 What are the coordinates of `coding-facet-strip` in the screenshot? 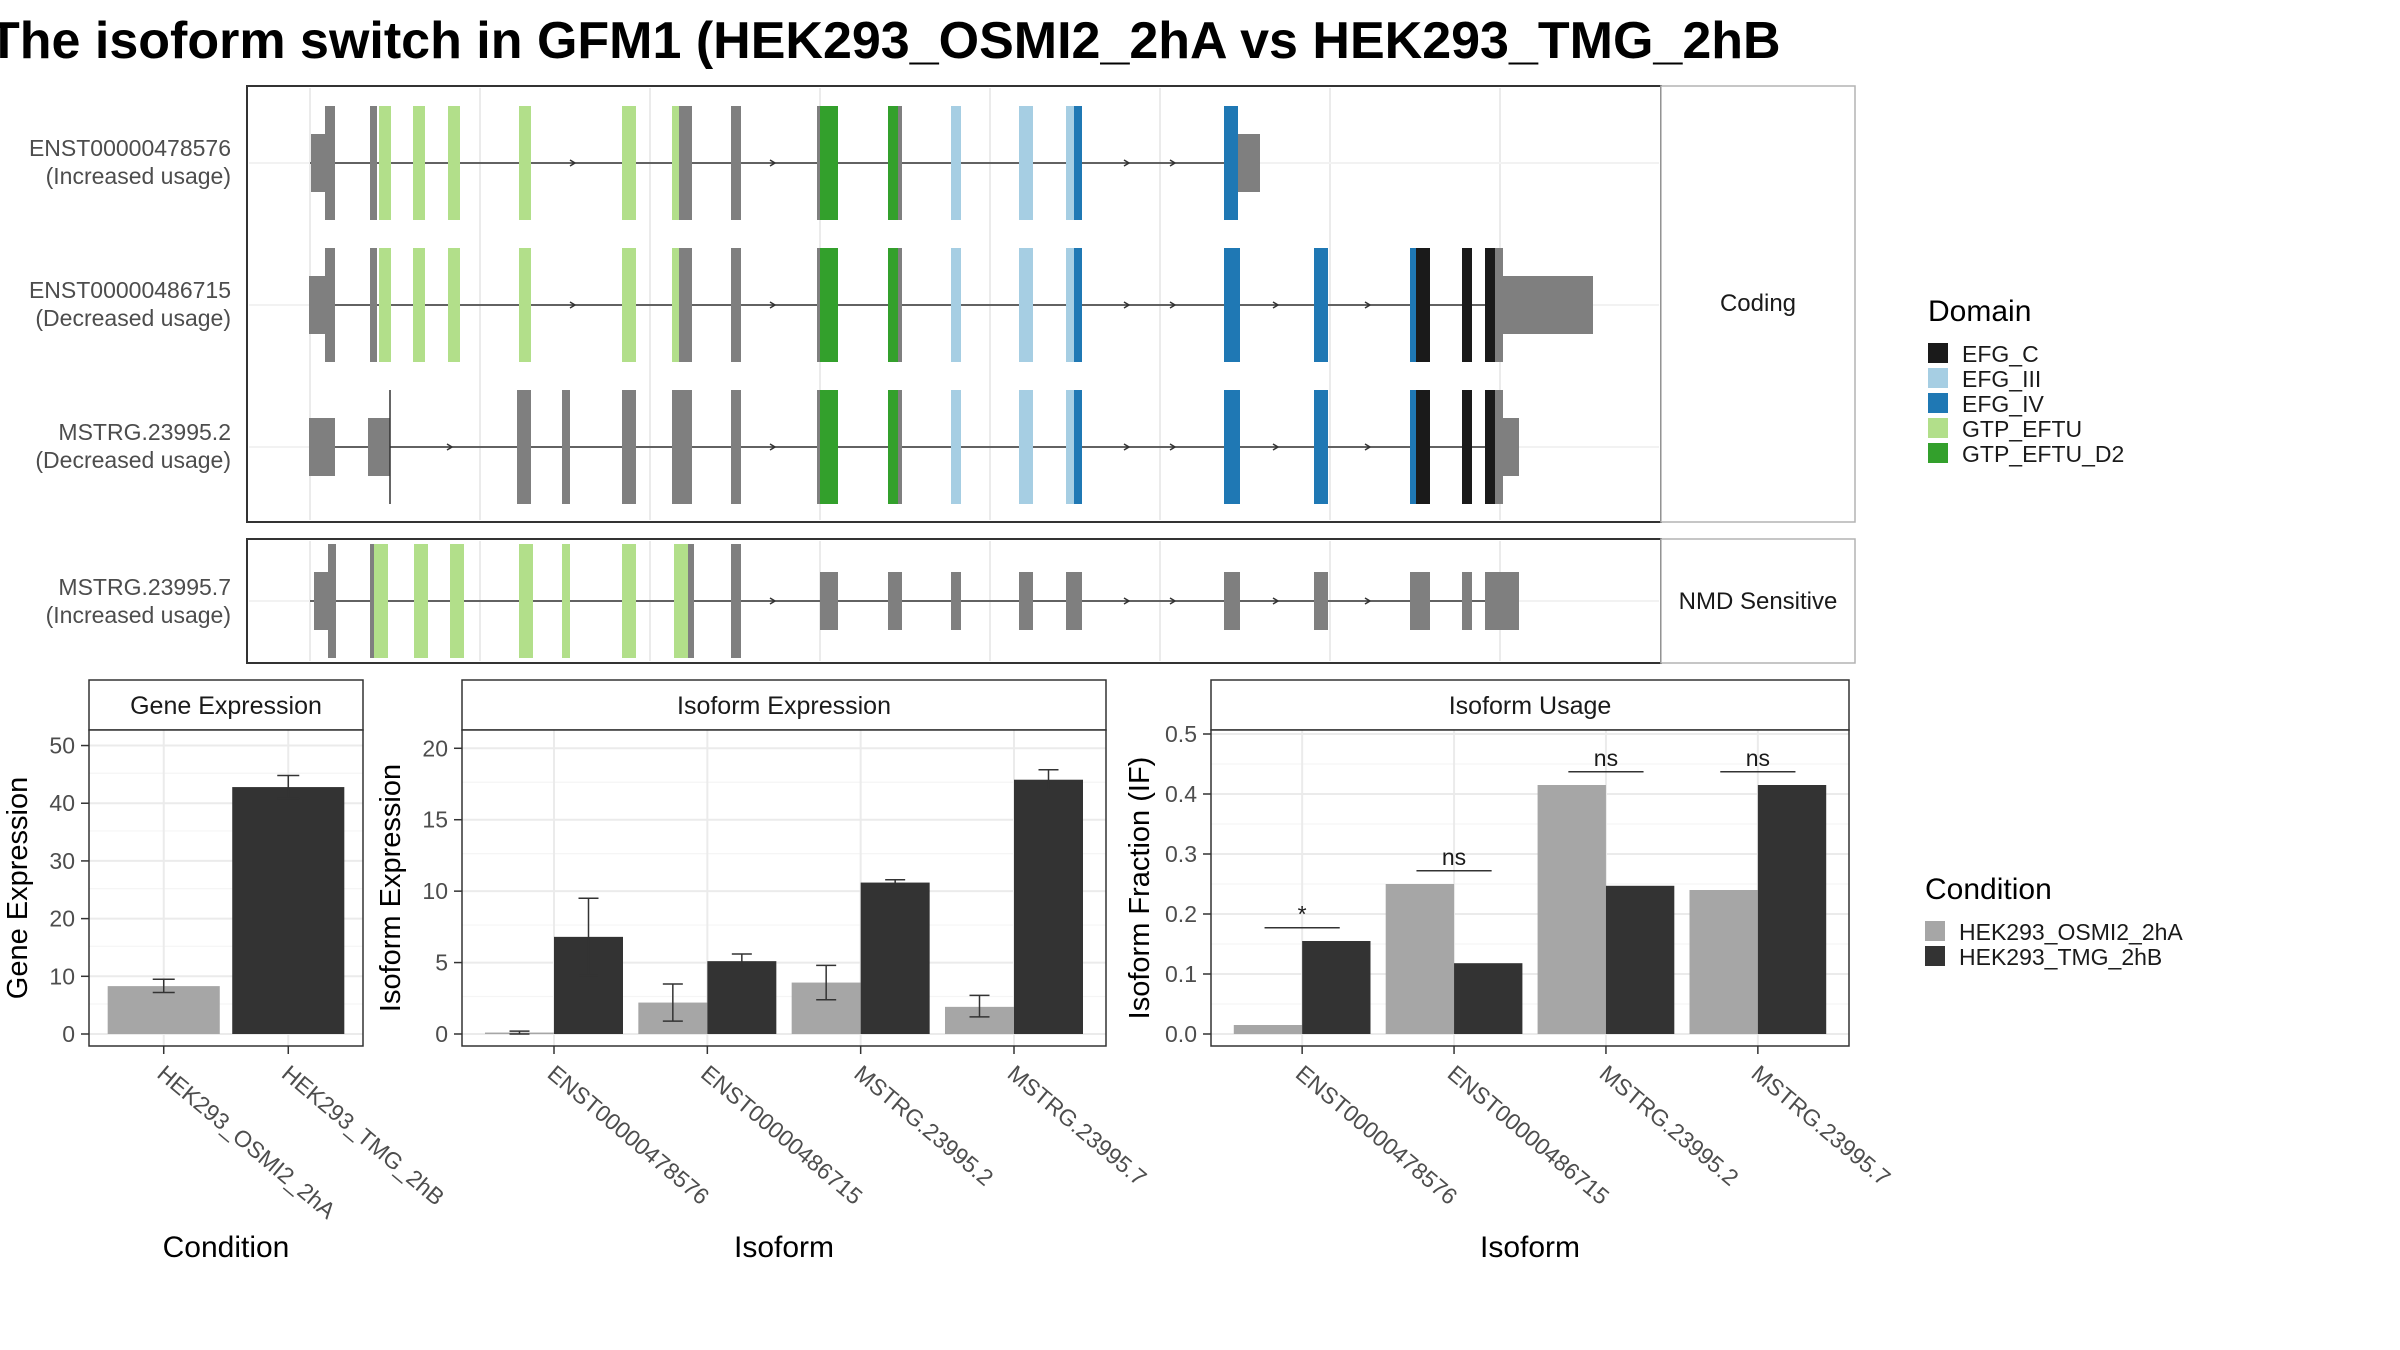 It's located at (1758, 304).